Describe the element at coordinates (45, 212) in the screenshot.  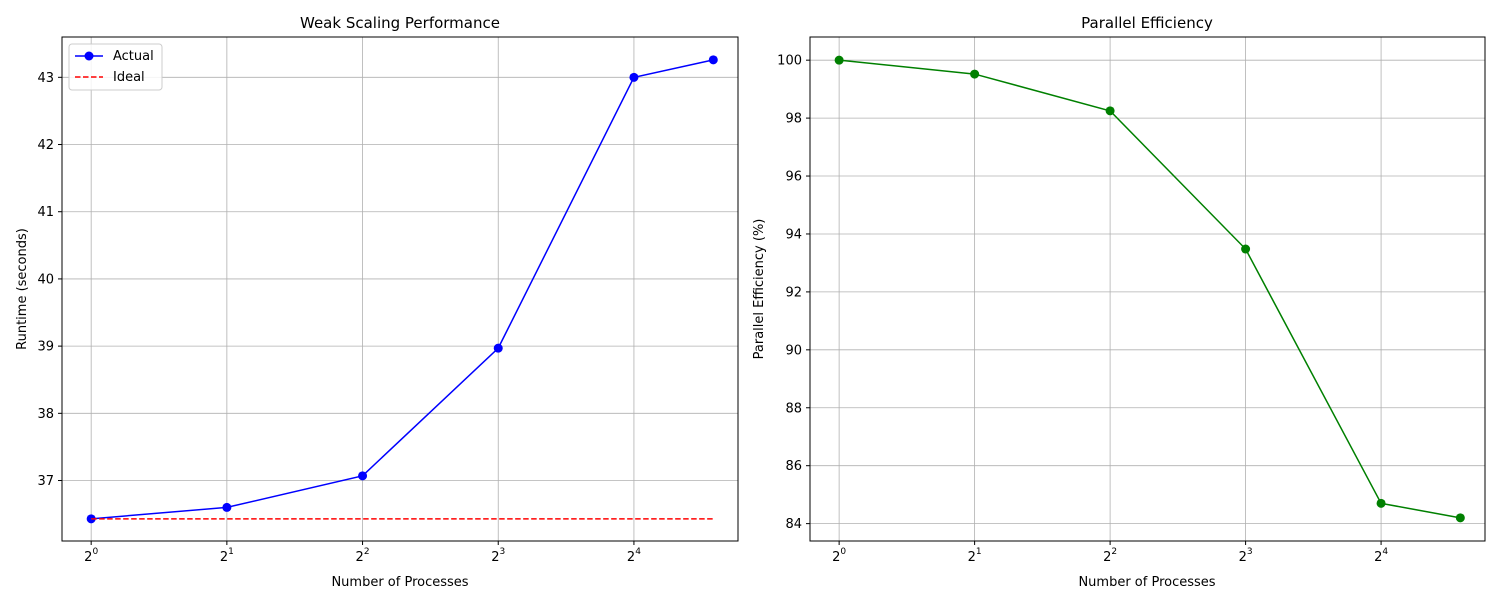
I see `runtime-y-tick-label: 41` at that location.